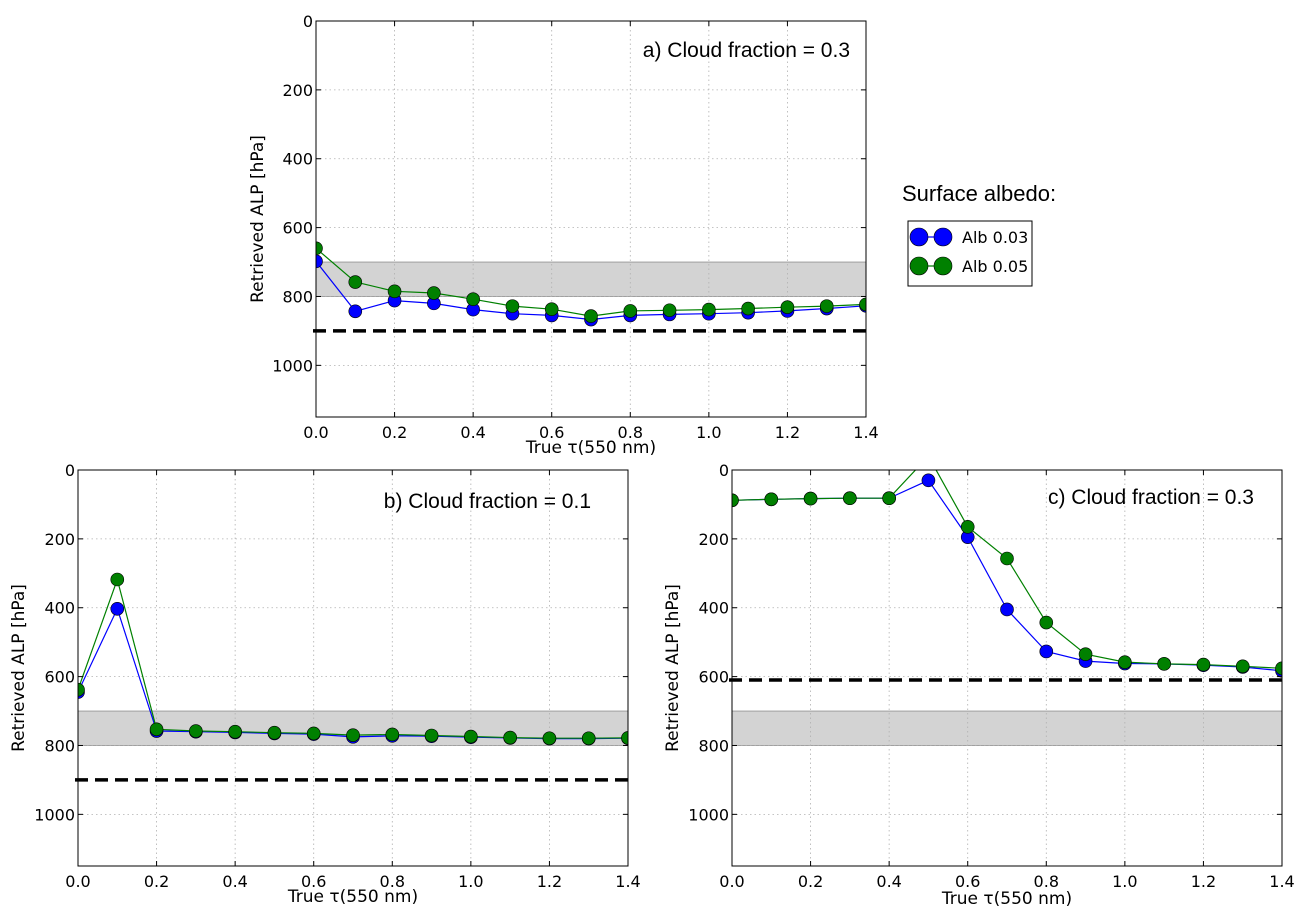 Image resolution: width=1299 pixels, height=907 pixels. Describe the element at coordinates (995, 266) in the screenshot. I see `legend-label-alb-005: Alb 0.05` at that location.